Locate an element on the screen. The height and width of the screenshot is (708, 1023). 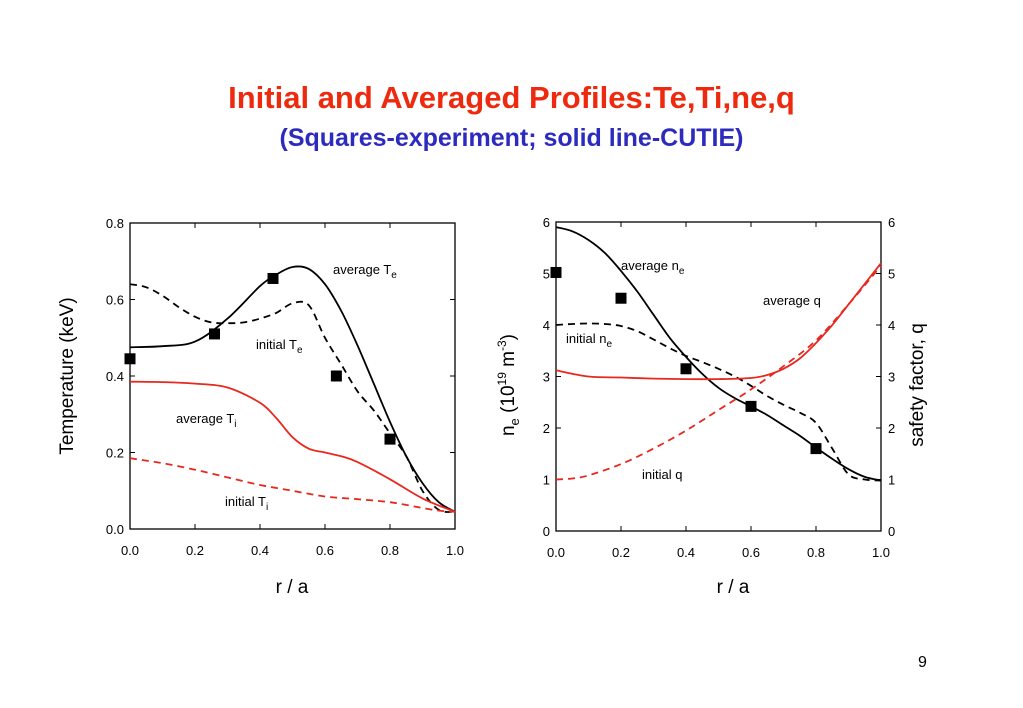
density-line-initial-q is located at coordinates (718, 373).